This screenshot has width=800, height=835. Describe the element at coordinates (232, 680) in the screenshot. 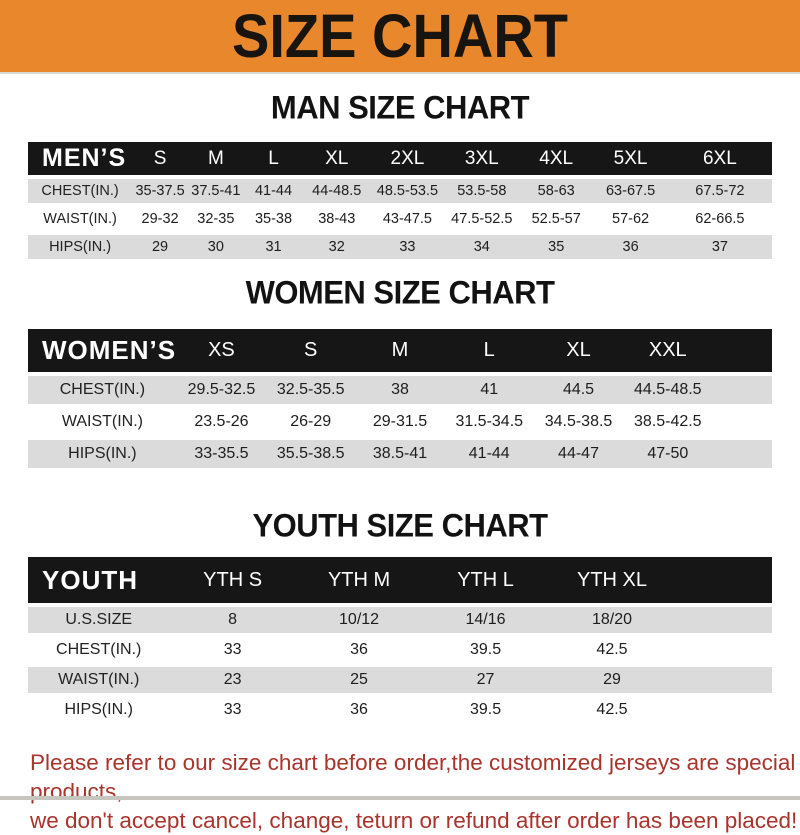

I see `value-cell: 23` at that location.